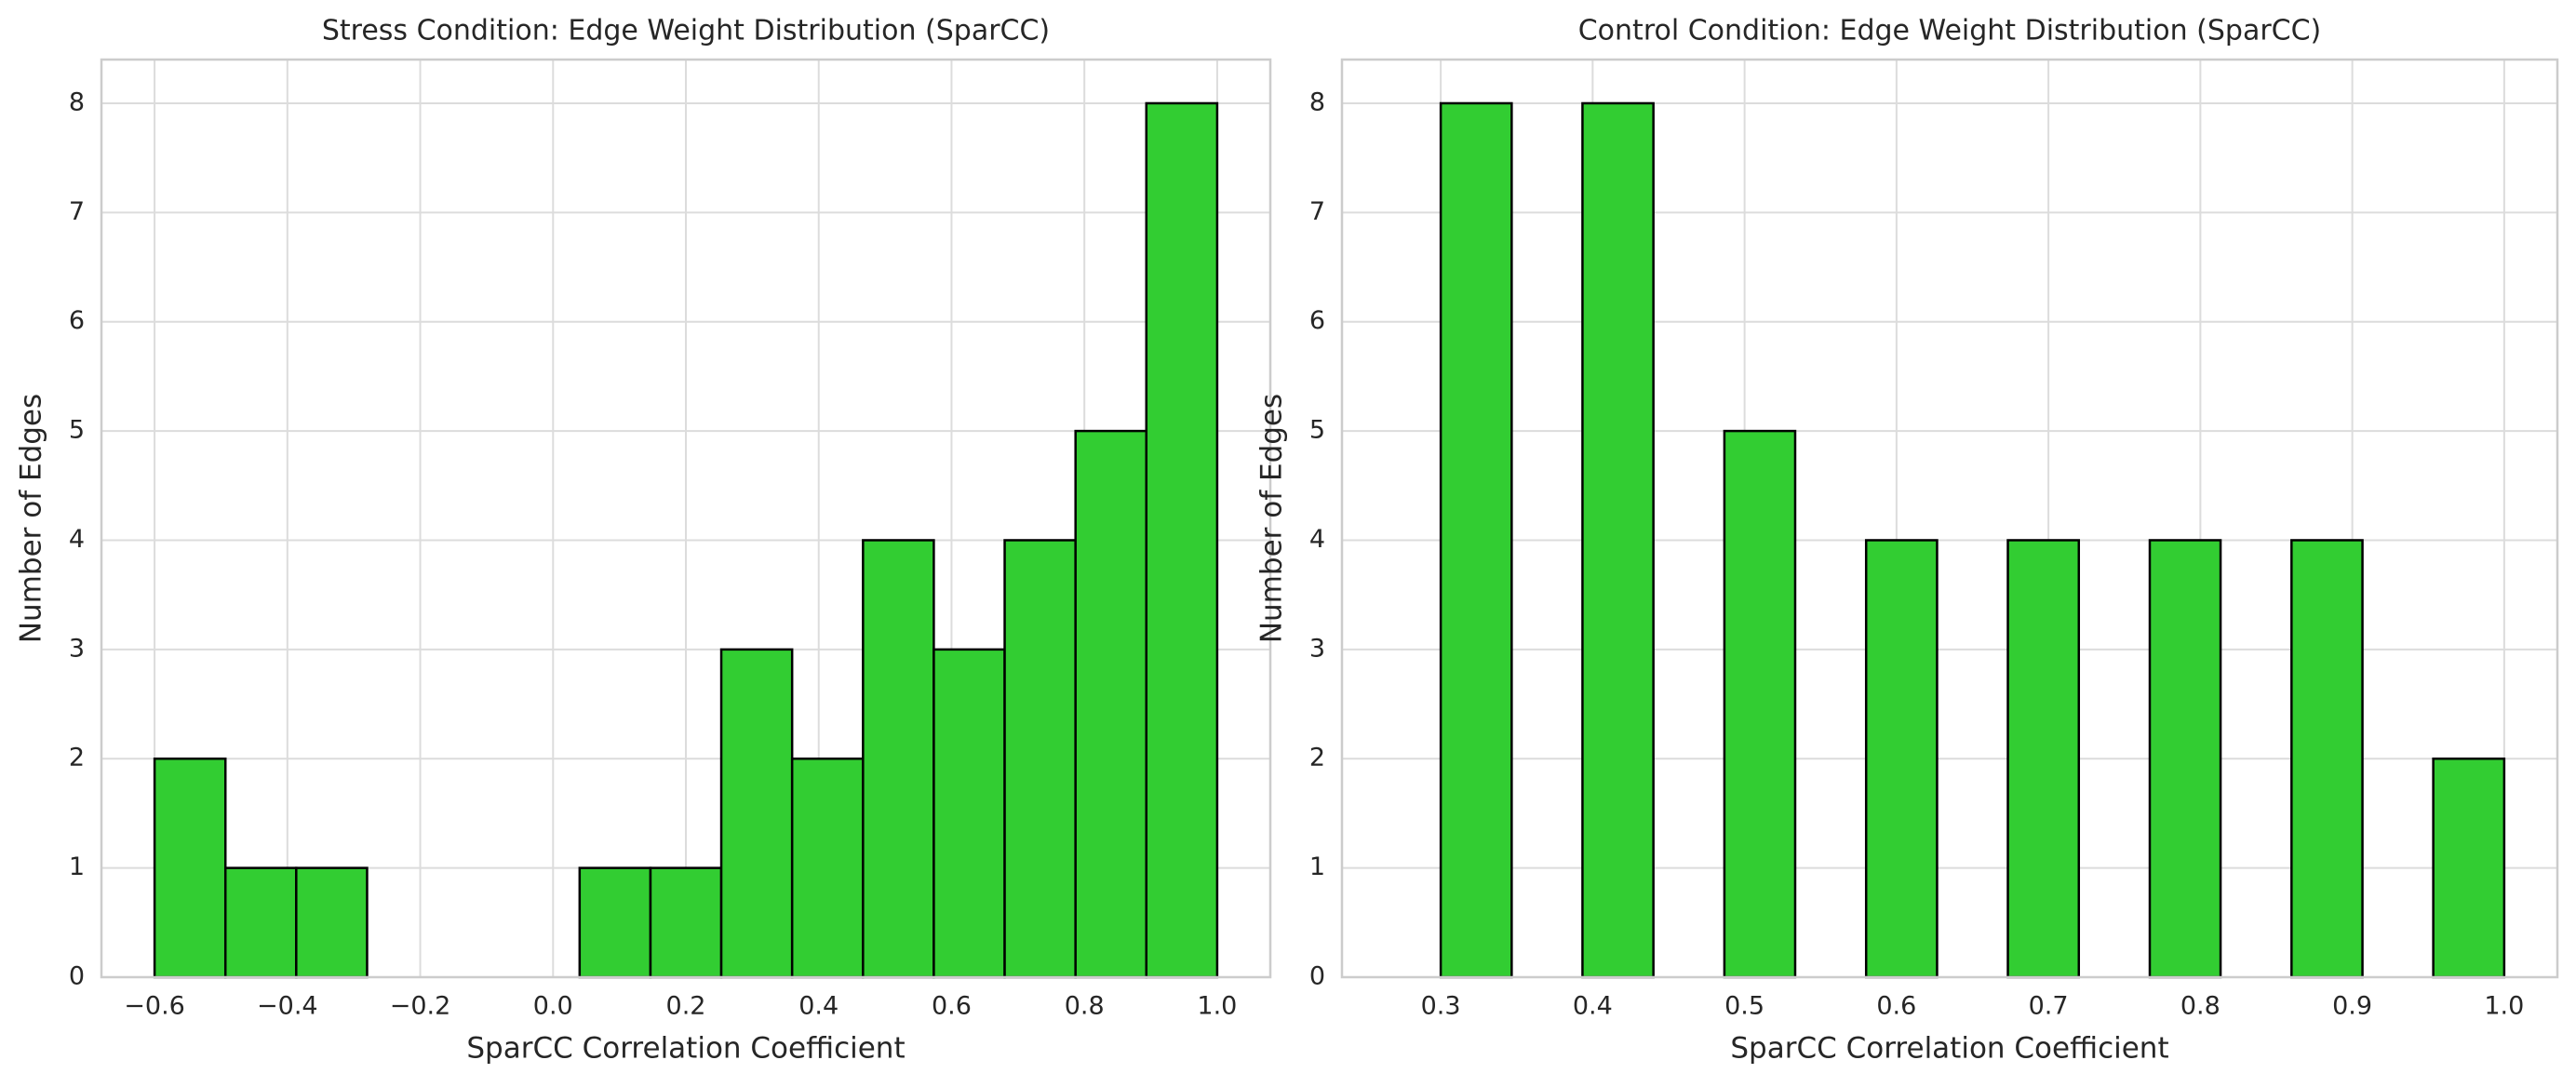 This screenshot has width=2576, height=1087. Describe the element at coordinates (420, 1006) in the screenshot. I see `x-tick-label: −0.2` at that location.